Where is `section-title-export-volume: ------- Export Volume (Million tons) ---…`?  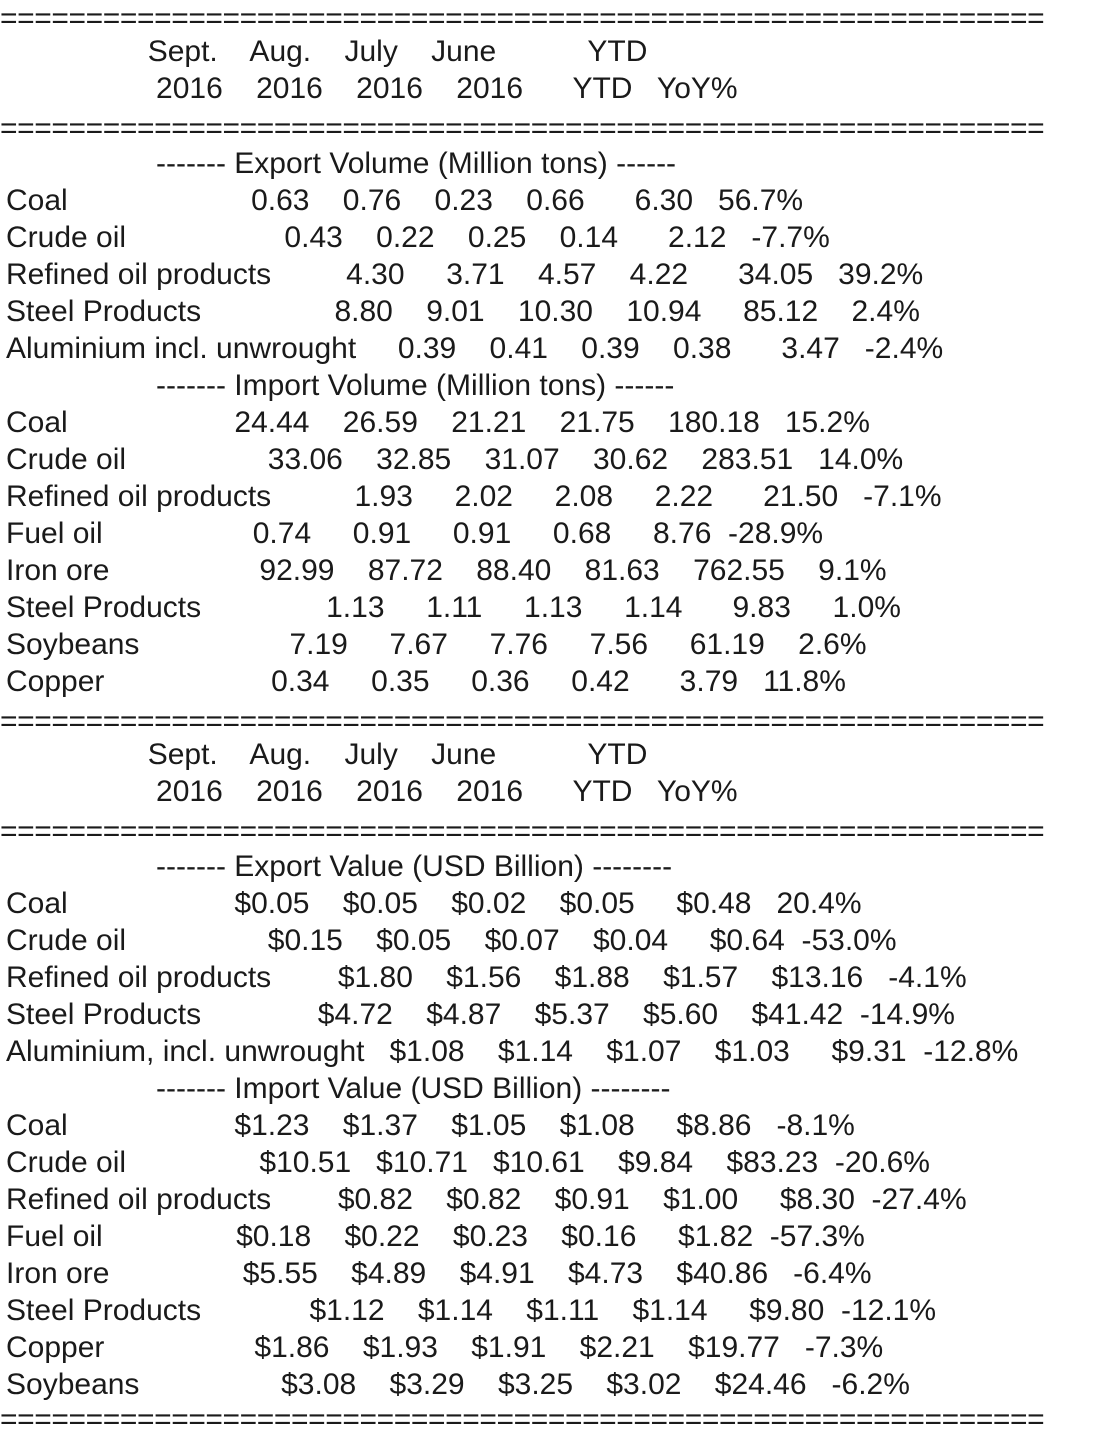
section-title-export-volume: ------- Export Volume (Million tons) ---… is located at coordinates (341, 163).